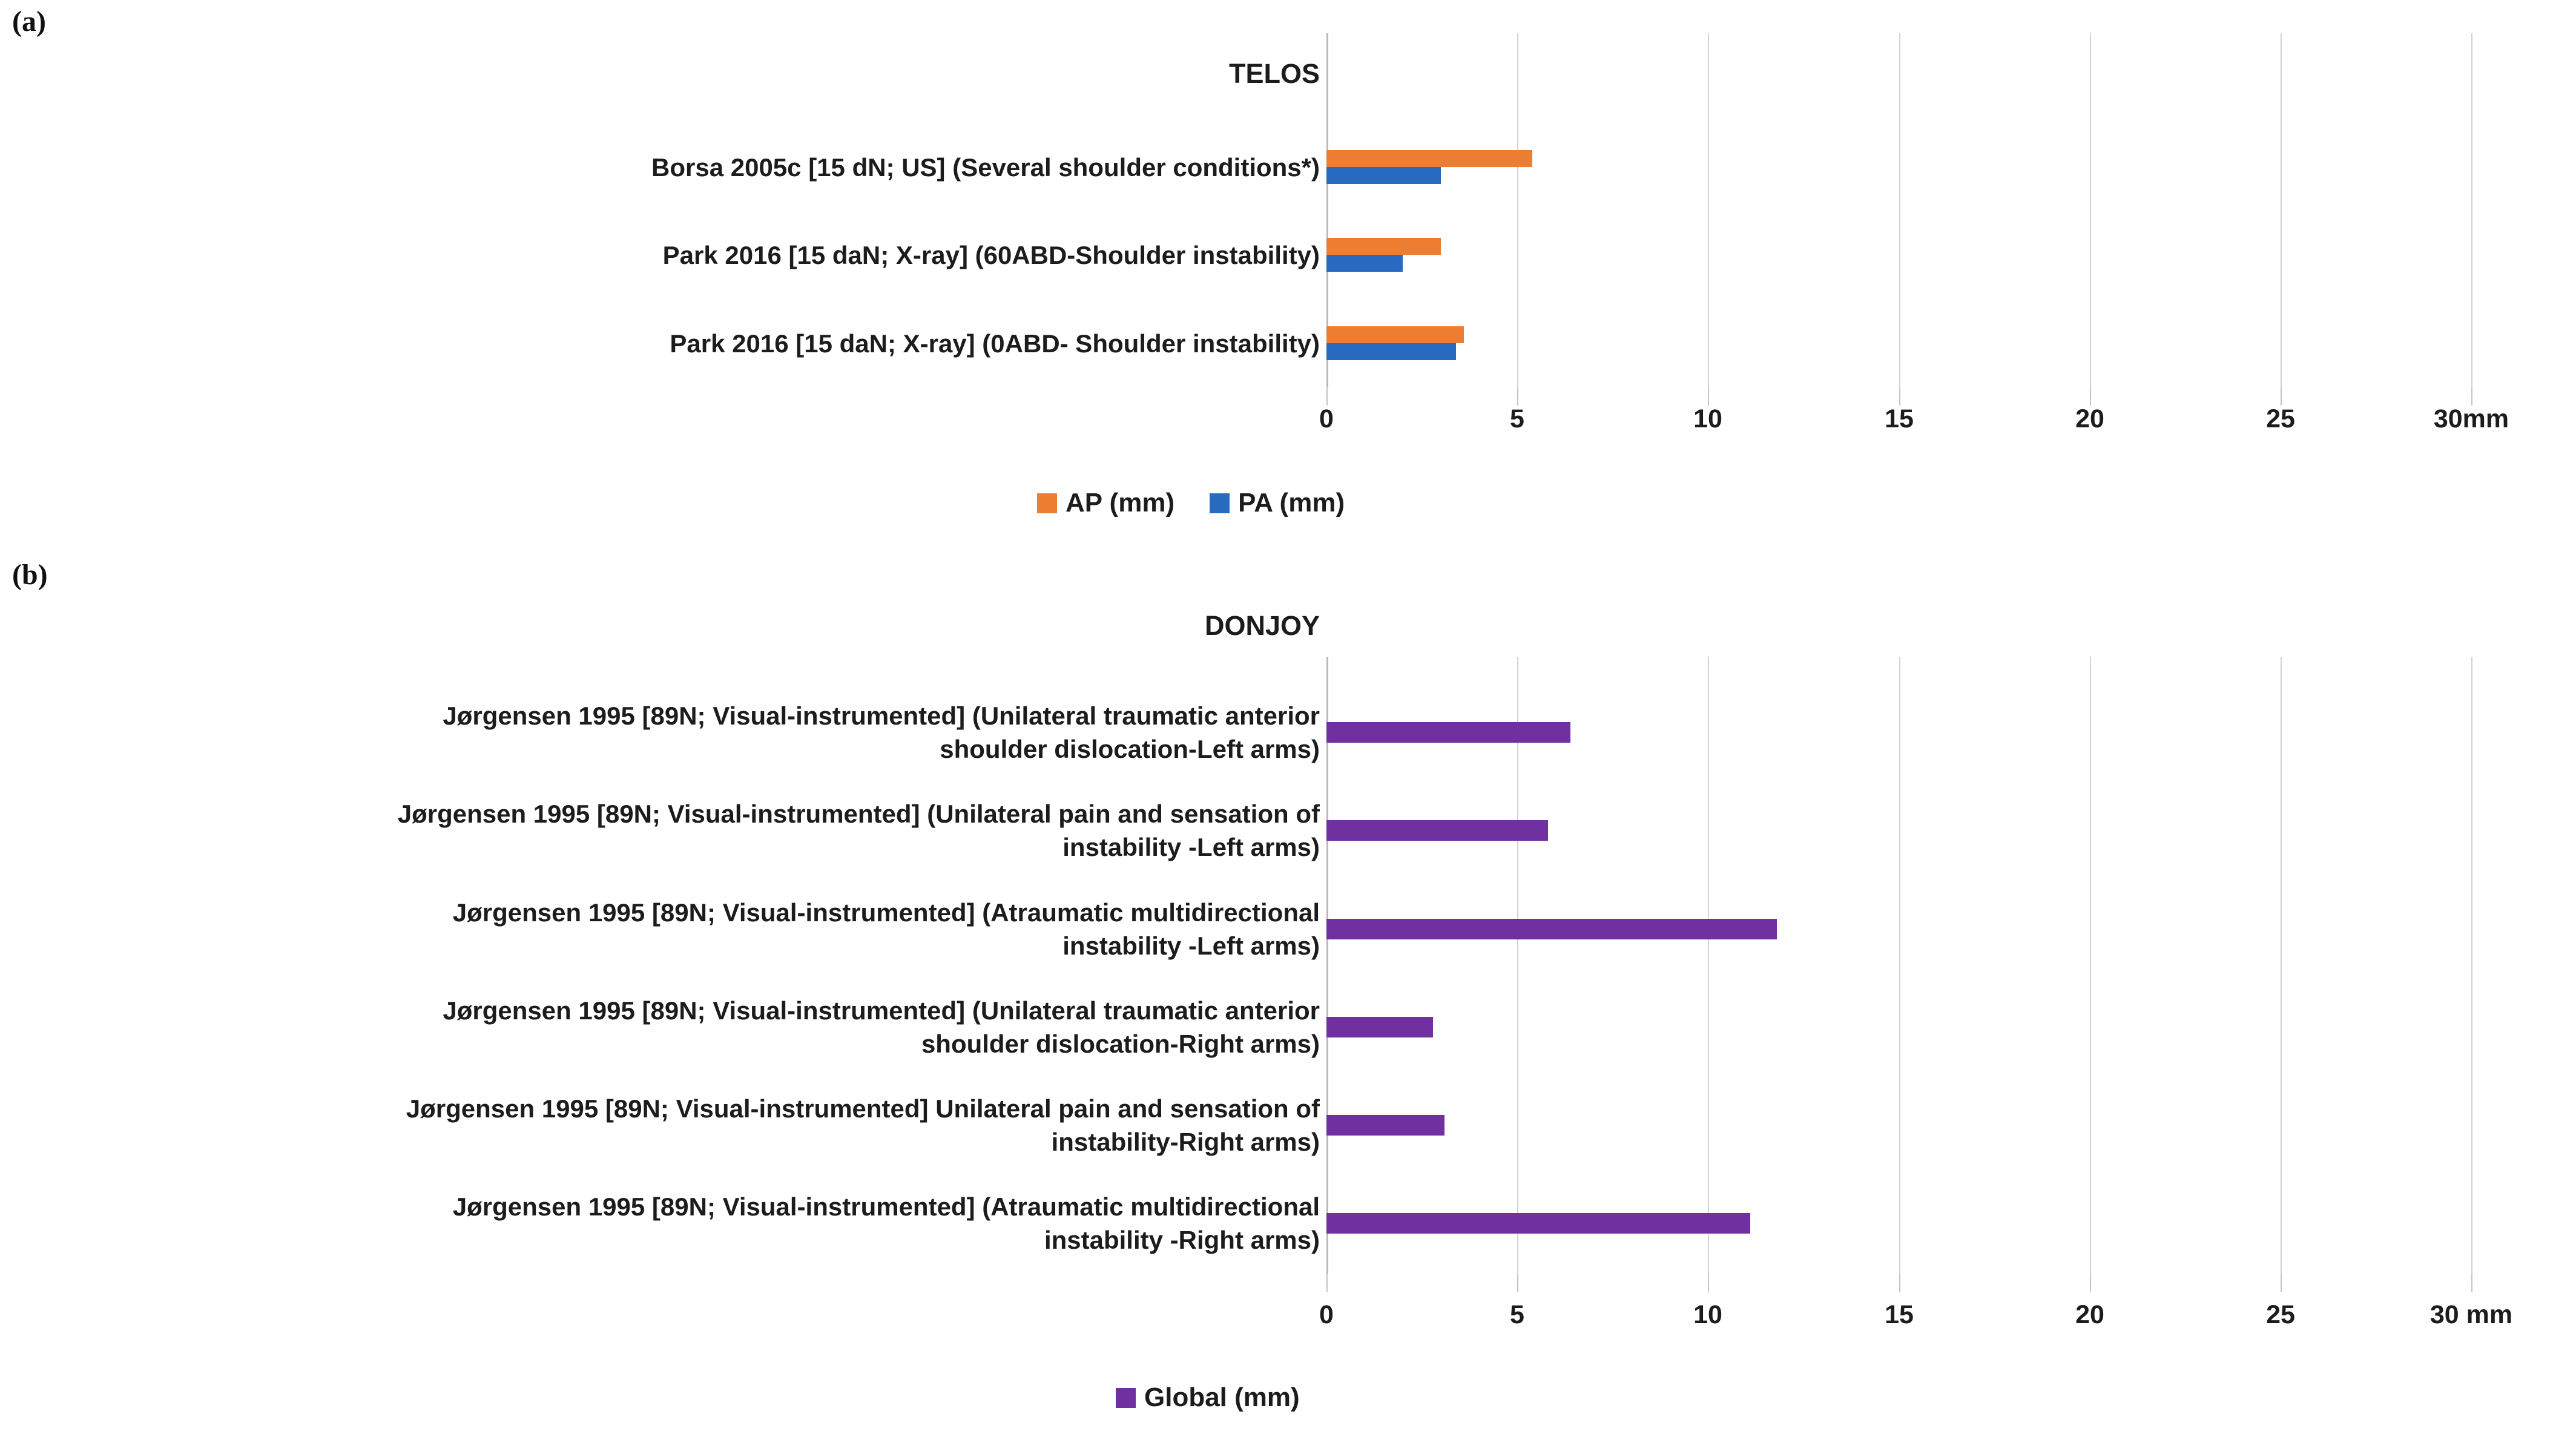  What do you see at coordinates (29, 21) in the screenshot?
I see `panel-a-corner-label: (a)` at bounding box center [29, 21].